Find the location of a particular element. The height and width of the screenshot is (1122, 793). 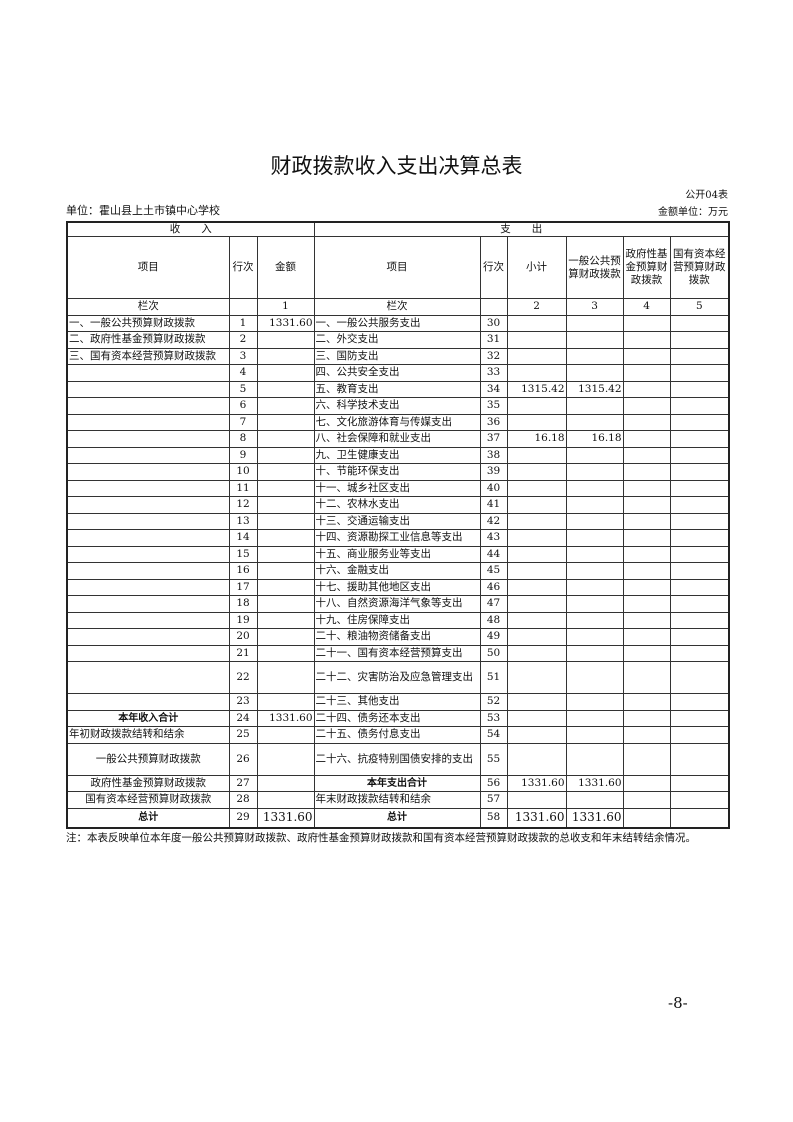

expense-row-no-cell: 50 is located at coordinates (493, 653).